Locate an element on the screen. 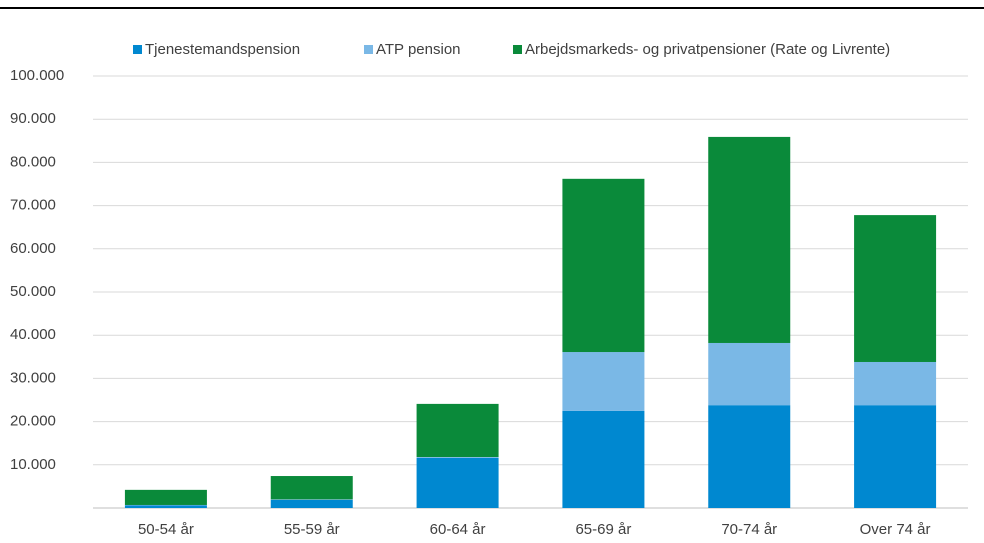 This screenshot has width=984, height=543. y-tick-label: 60.000 is located at coordinates (33, 248).